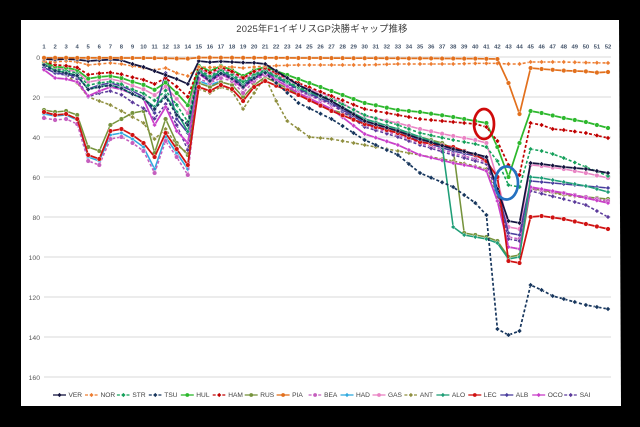 The width and height of the screenshot is (640, 427). What do you see at coordinates (490, 395) in the screenshot?
I see `svg-text: LEC` at bounding box center [490, 395].